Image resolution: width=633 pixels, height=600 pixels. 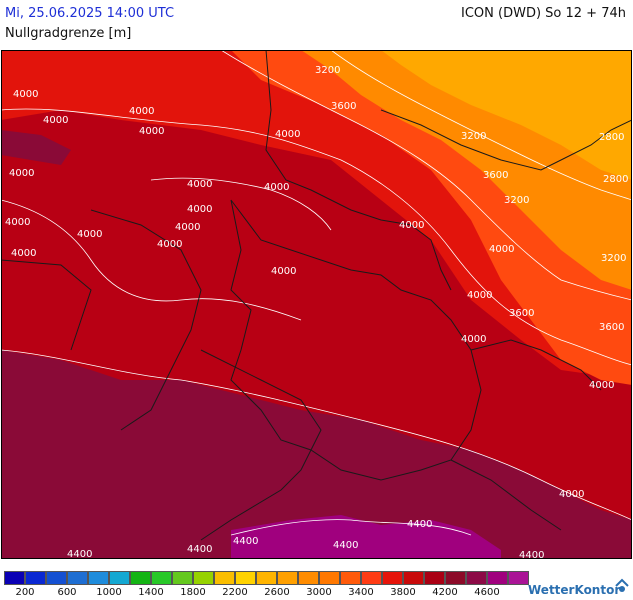 What do you see at coordinates (68, 33) in the screenshot?
I see `parameter-title: Nullgradgrenze [m]` at bounding box center [68, 33].